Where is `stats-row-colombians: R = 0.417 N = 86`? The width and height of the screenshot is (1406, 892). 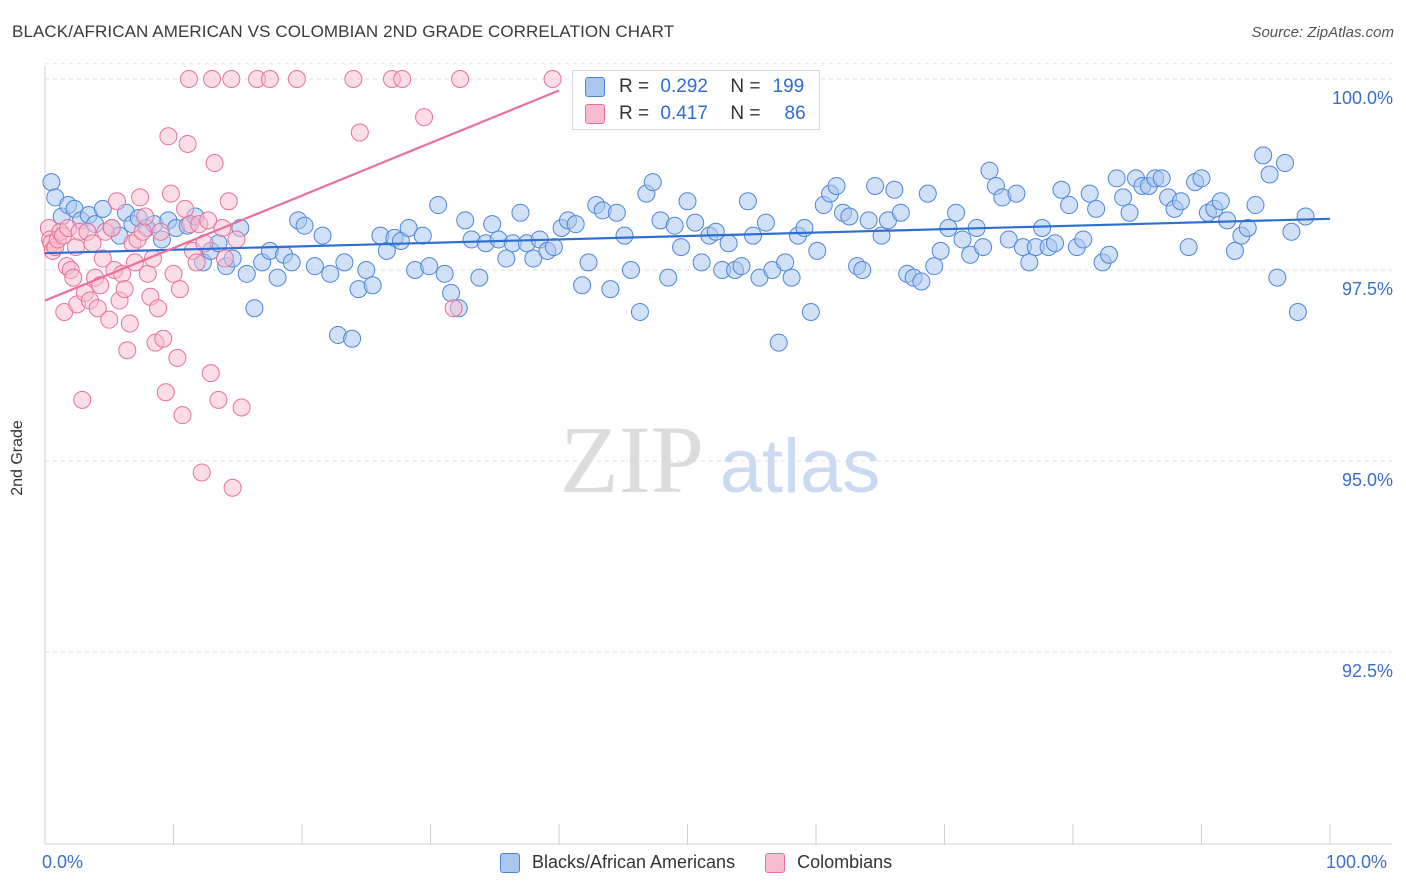
stats-row-colombians: R = 0.417 N = 86 is located at coordinates (695, 114).